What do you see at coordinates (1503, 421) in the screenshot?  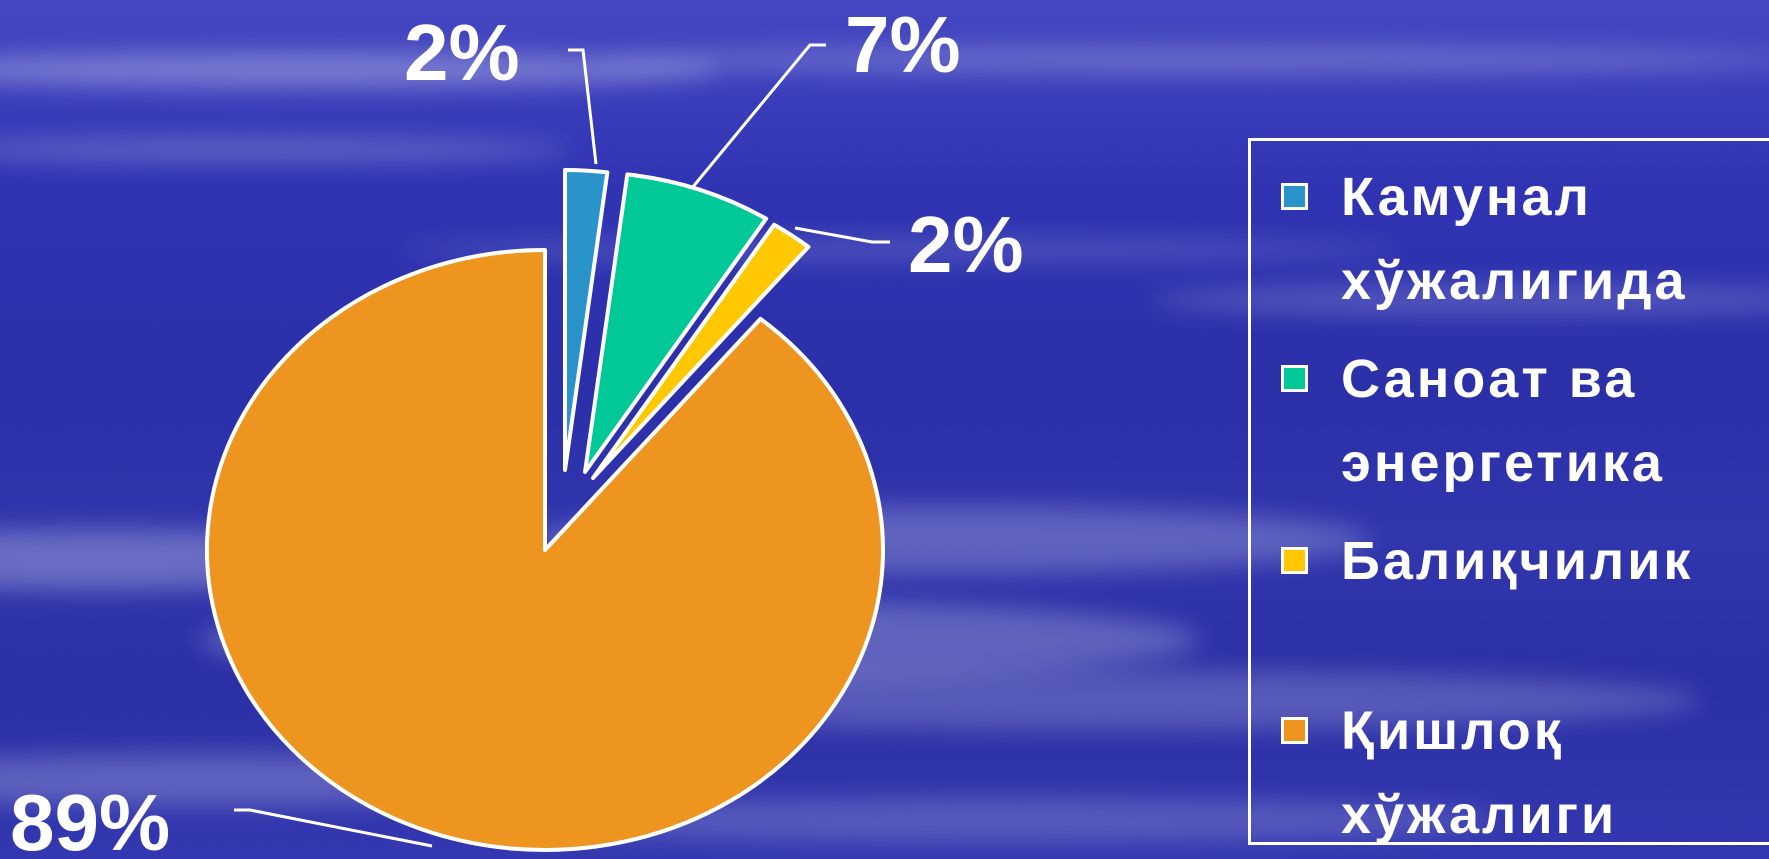 I see `legend-label-industry: Саноат ва энергетика` at bounding box center [1503, 421].